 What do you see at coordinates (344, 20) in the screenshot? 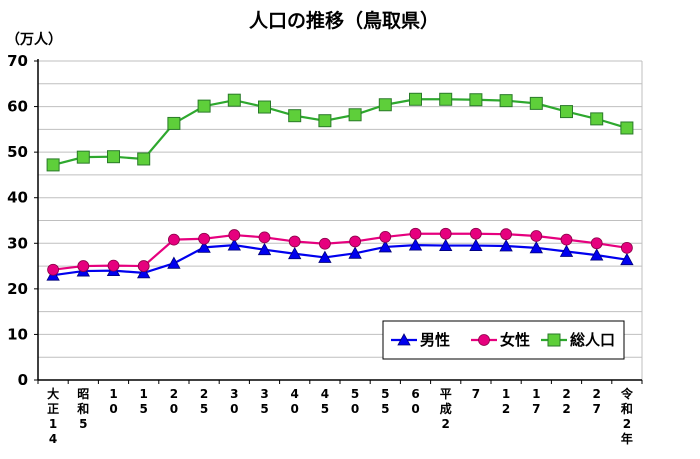
I see `chart-title: 人口の推移（鳥取県）` at bounding box center [344, 20].